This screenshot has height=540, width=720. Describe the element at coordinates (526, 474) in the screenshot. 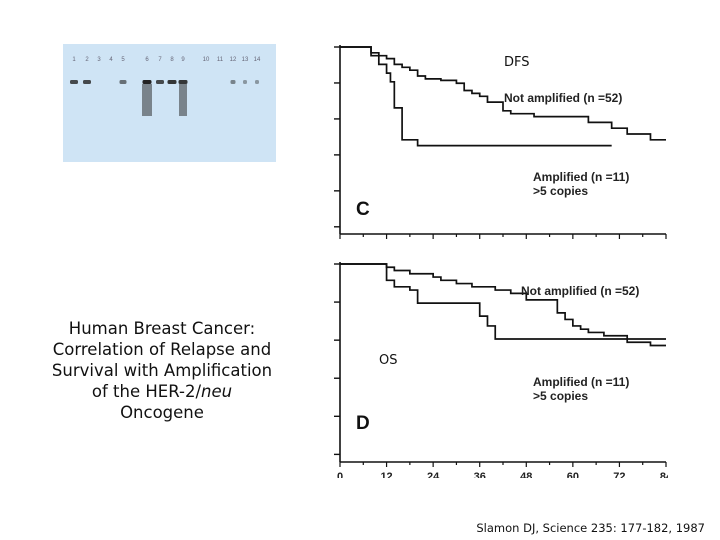

I see `x-tick-label: 48` at that location.